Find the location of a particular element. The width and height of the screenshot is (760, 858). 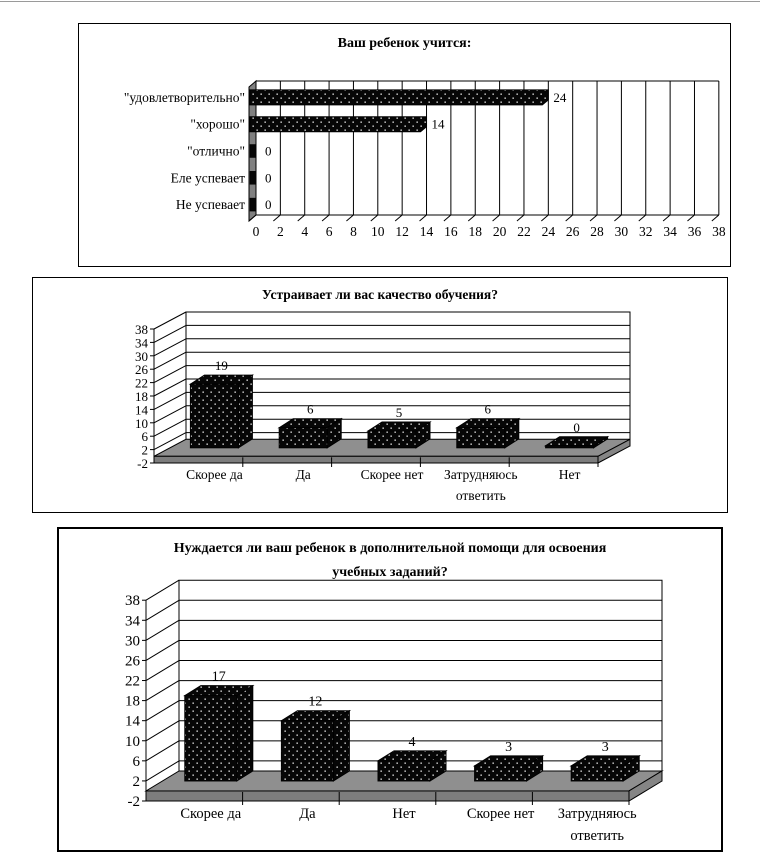

chart-title: Ваш ребенок учится: is located at coordinates (404, 43).